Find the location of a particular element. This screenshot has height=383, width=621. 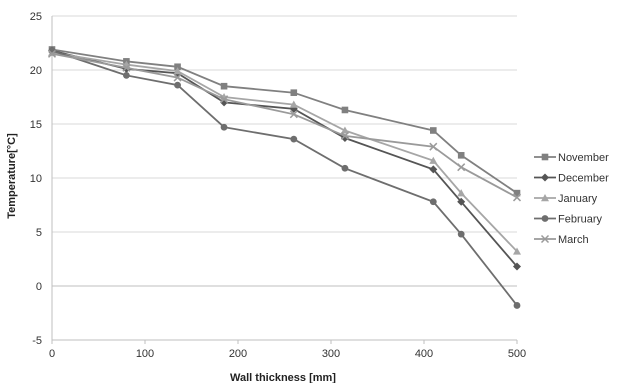

legend: November December January February March is located at coordinates (571, 199).